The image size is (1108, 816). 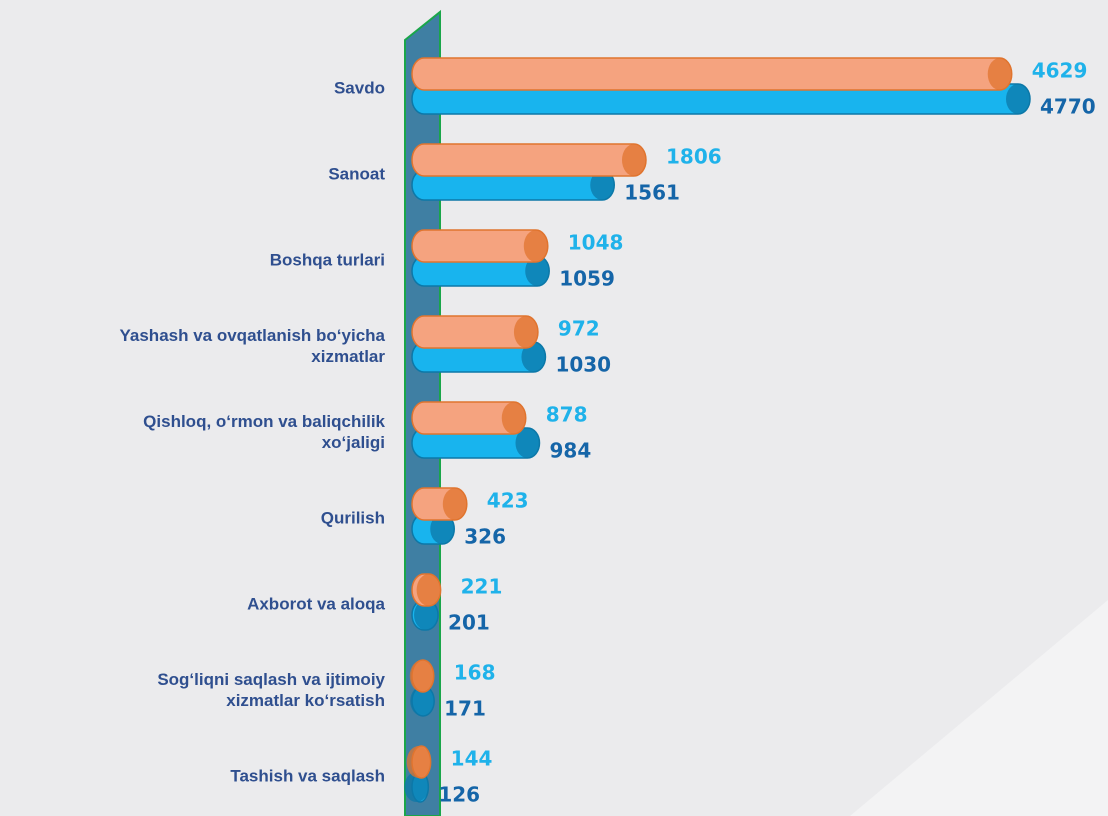 What do you see at coordinates (596, 243) in the screenshot?
I see `value-label: 1048` at bounding box center [596, 243].